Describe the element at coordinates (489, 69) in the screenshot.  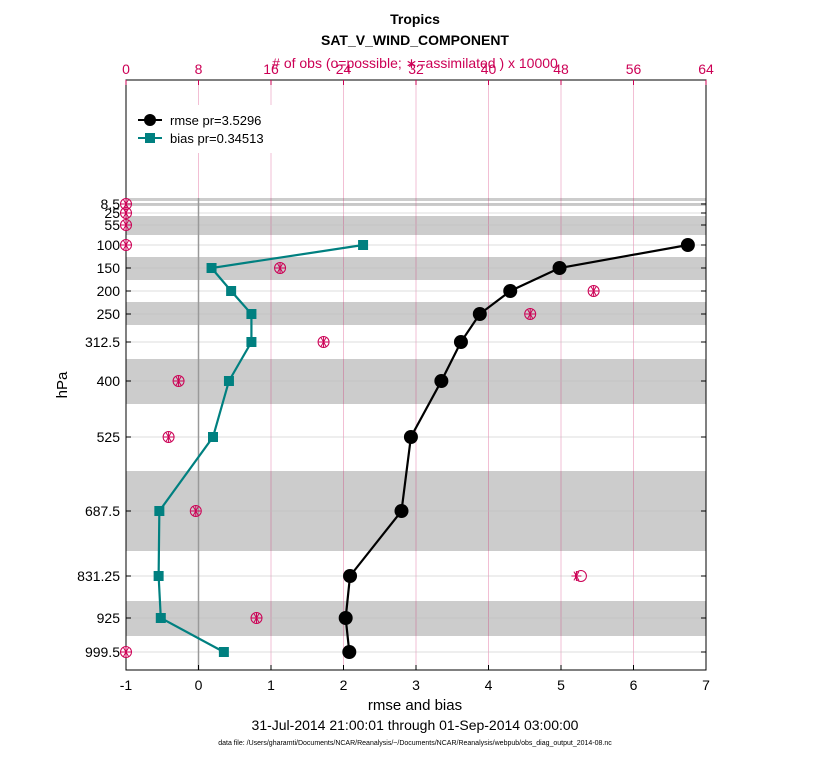
I see `top-tick-label: 40` at that location.